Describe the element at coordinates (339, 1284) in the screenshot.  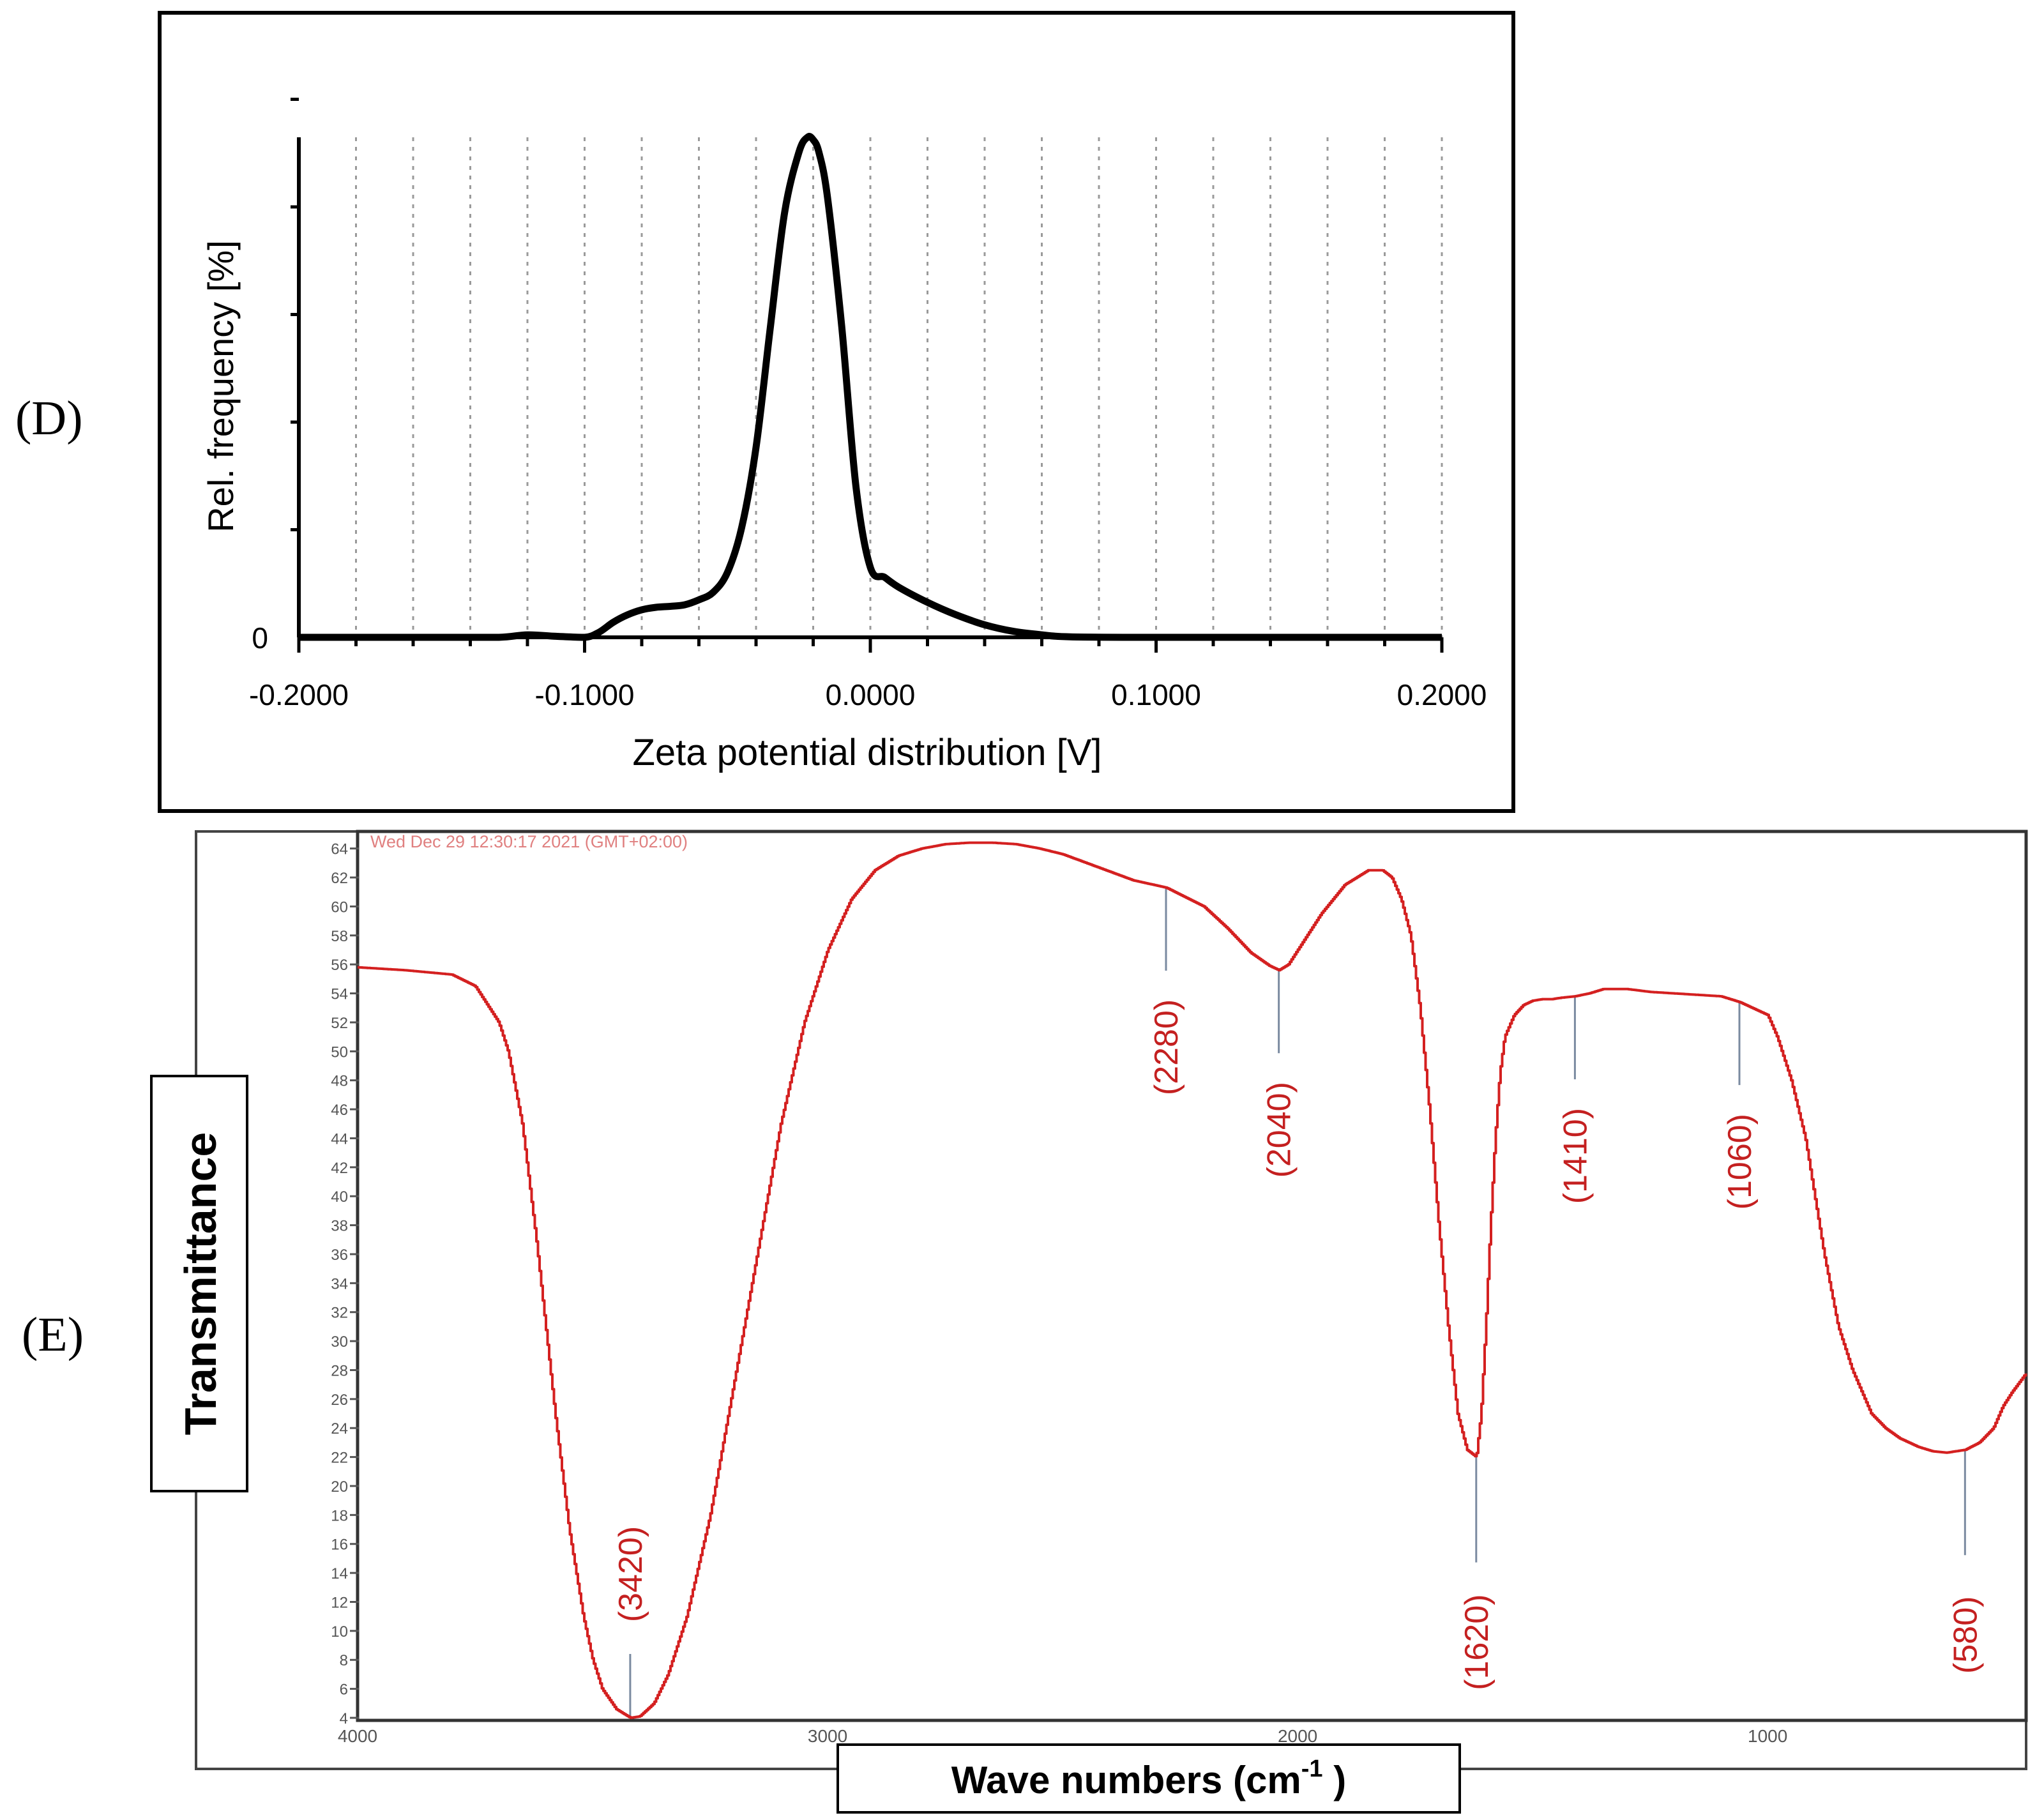
I see `ftir-y-tick-label: 34` at that location.